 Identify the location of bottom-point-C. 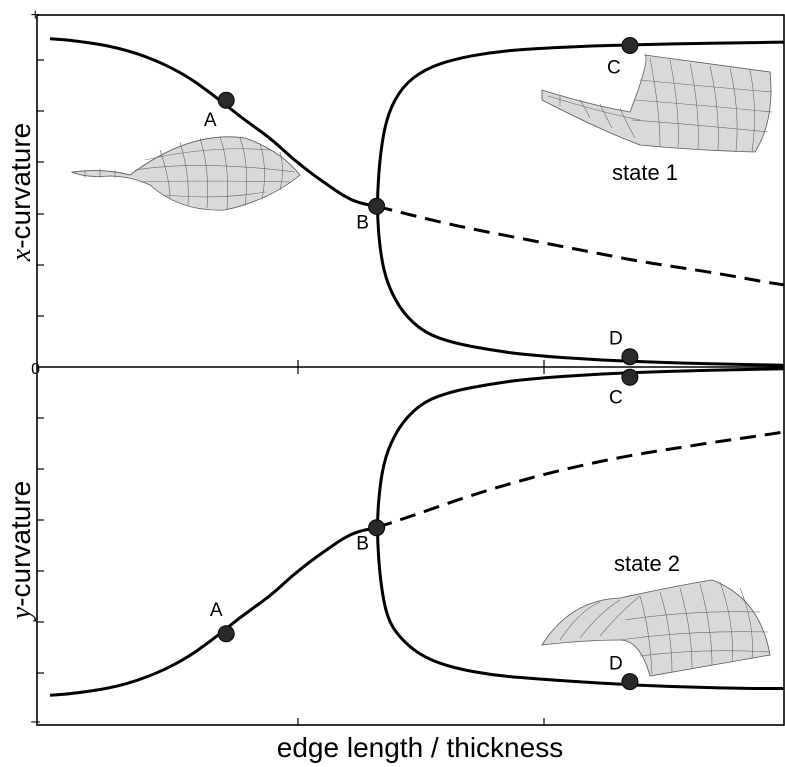
(630, 377).